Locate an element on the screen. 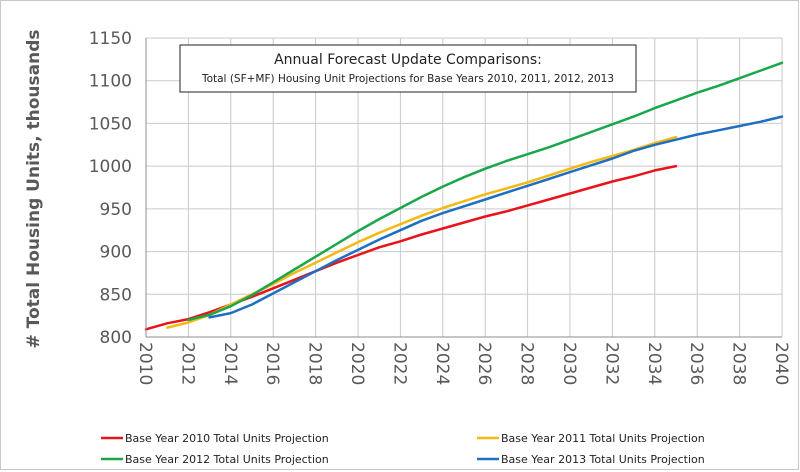 This screenshot has height=472, width=800. y-tick-label: 1000 is located at coordinates (110, 167).